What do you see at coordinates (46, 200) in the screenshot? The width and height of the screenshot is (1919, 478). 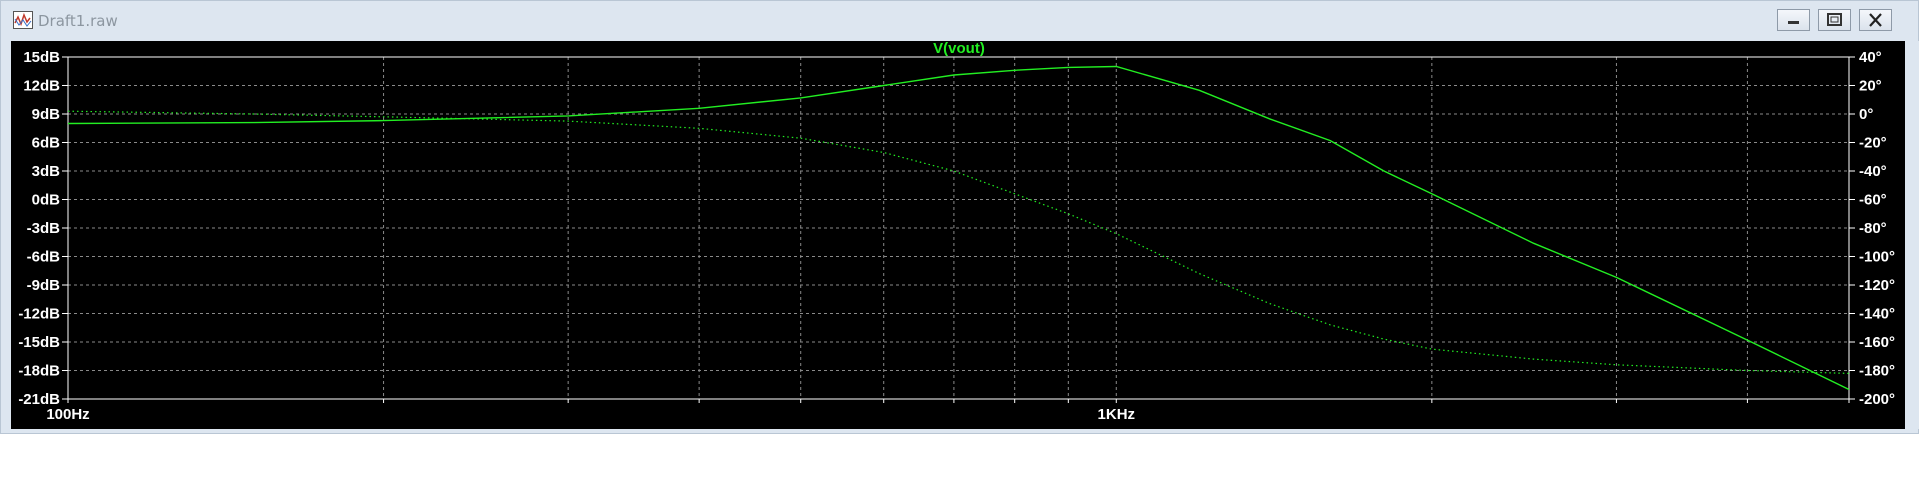 I see `y-left-tick-label: 0dB` at bounding box center [46, 200].